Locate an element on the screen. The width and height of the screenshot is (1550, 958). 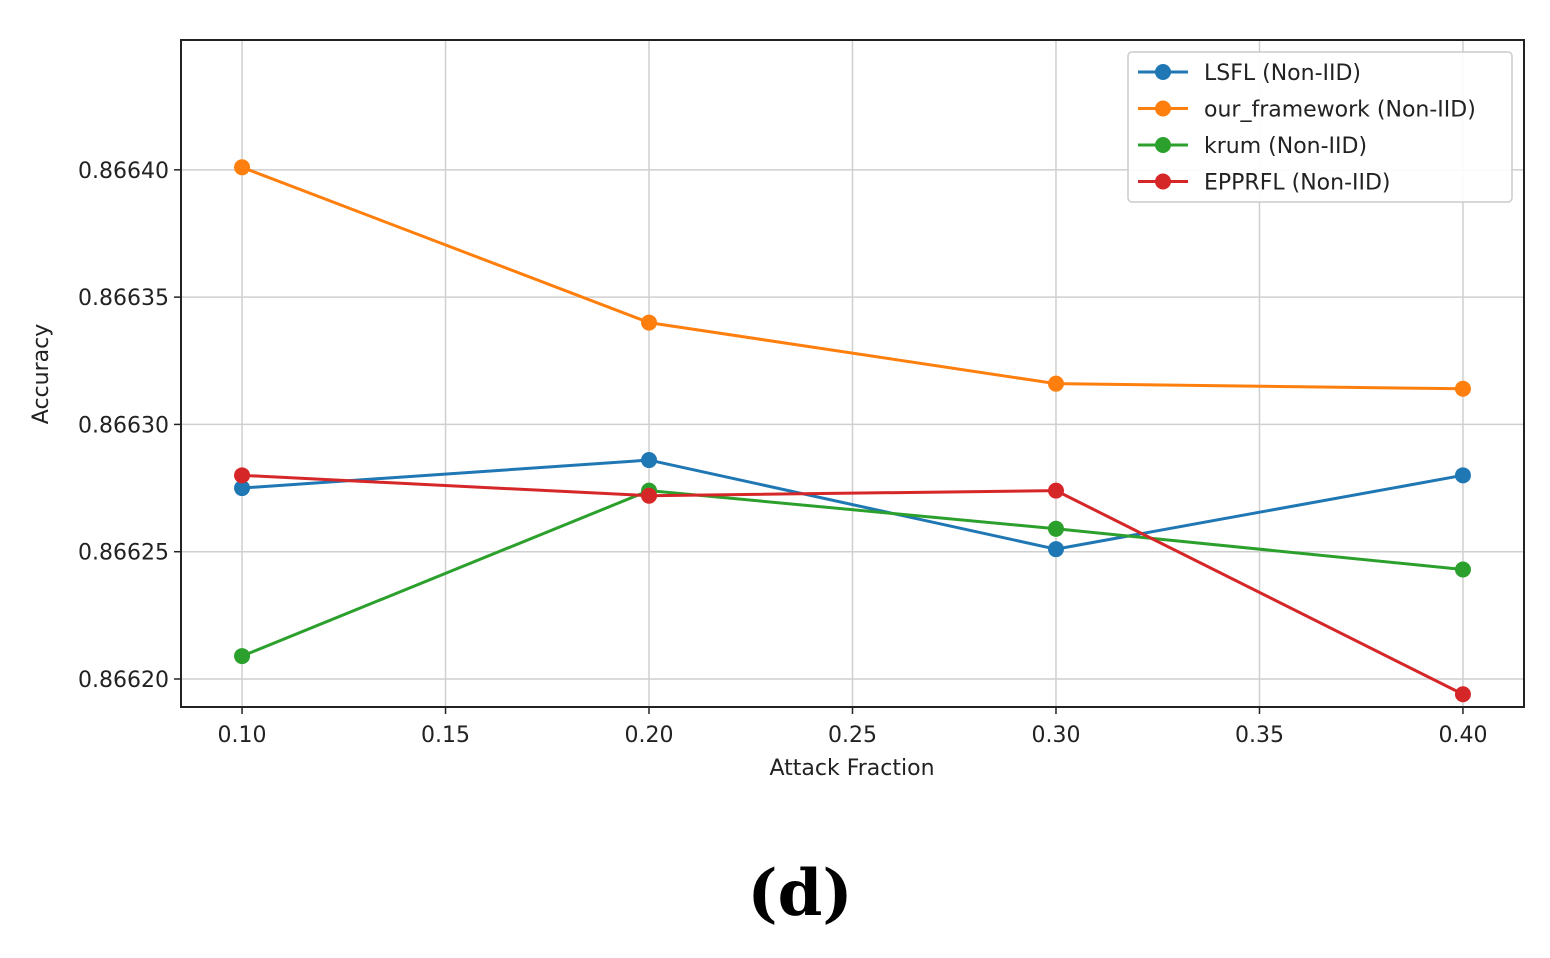
y-axis-ticks: 0.86620 0.86625 0.86630 0.86635 0.86640 is located at coordinates (129, 426).